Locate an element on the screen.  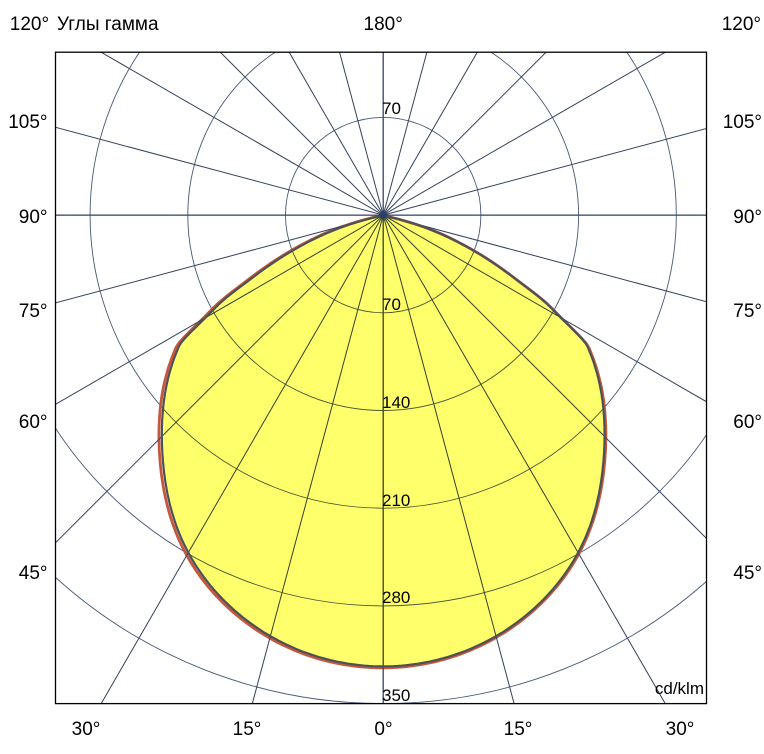
svg-text: 140 is located at coordinates (396, 402).